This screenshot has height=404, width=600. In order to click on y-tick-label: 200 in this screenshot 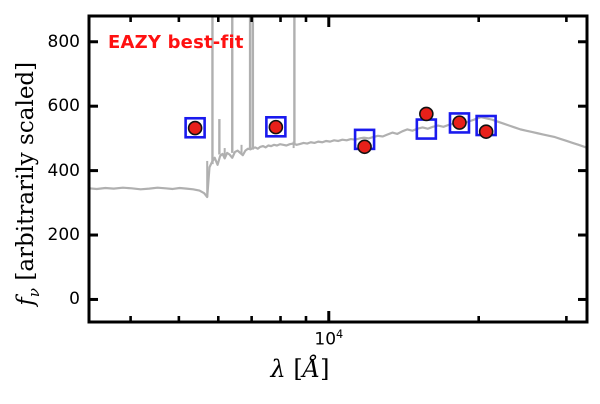, I will do `click(63, 235)`.